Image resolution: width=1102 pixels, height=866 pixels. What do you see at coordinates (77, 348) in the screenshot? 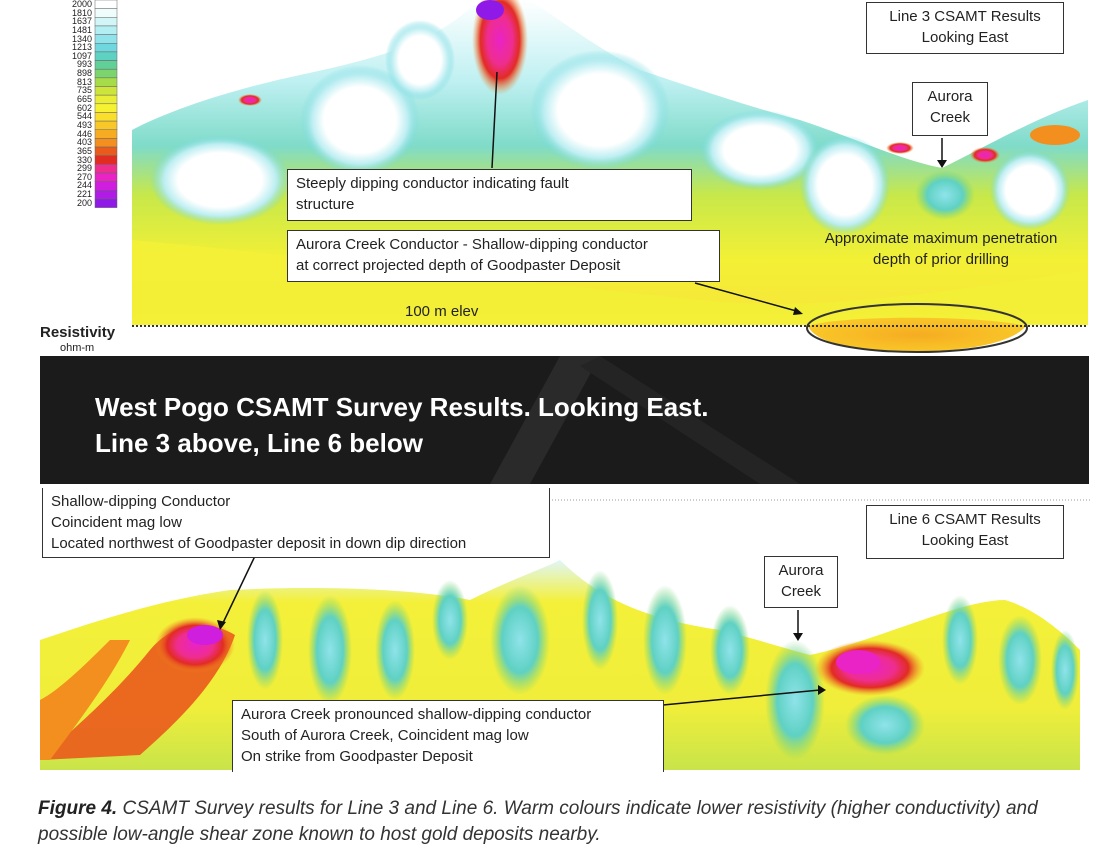
I see `legend-unit: ohm-m` at bounding box center [77, 348].